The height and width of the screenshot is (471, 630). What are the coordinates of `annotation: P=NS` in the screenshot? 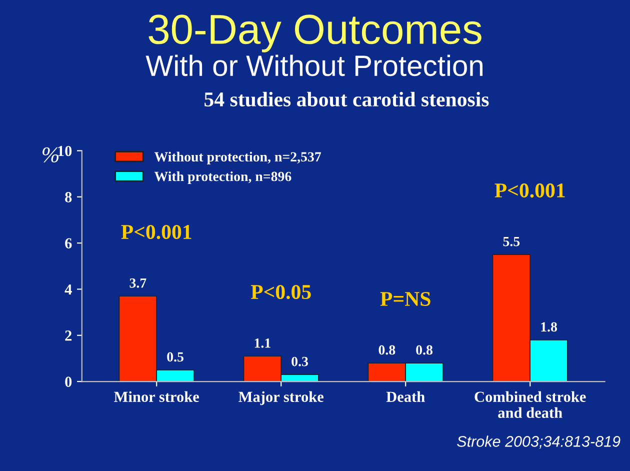 It's located at (405, 299).